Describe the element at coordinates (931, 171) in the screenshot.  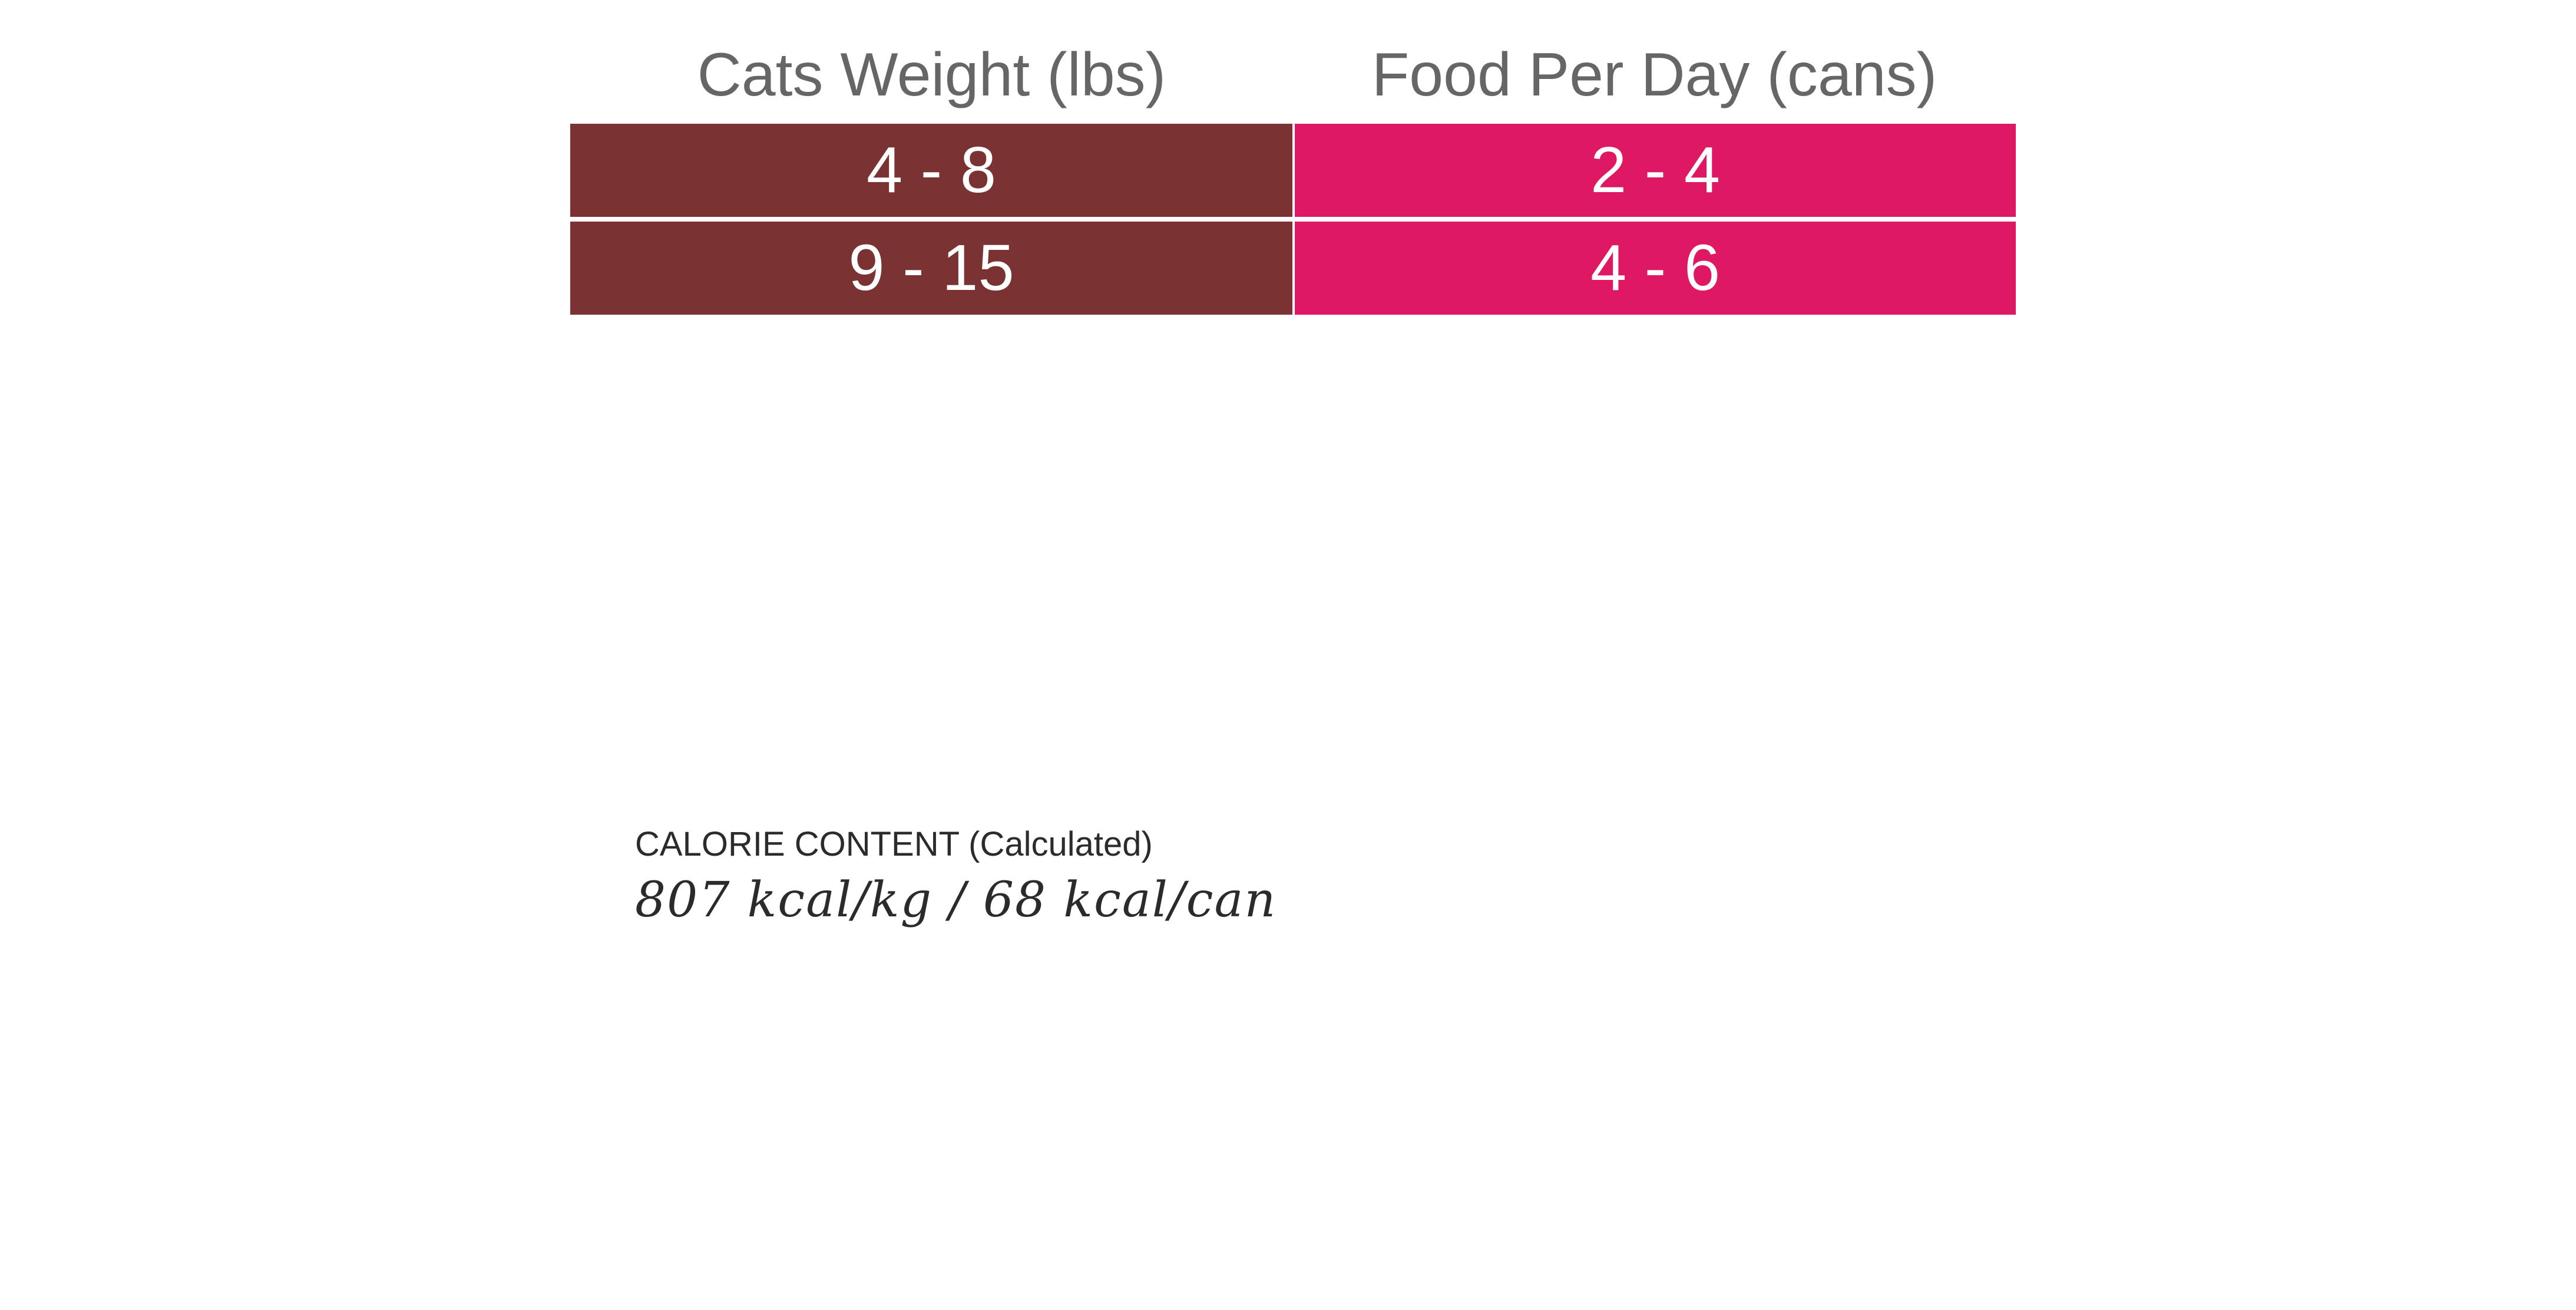
I see `weight-cell: 4 - 8` at that location.